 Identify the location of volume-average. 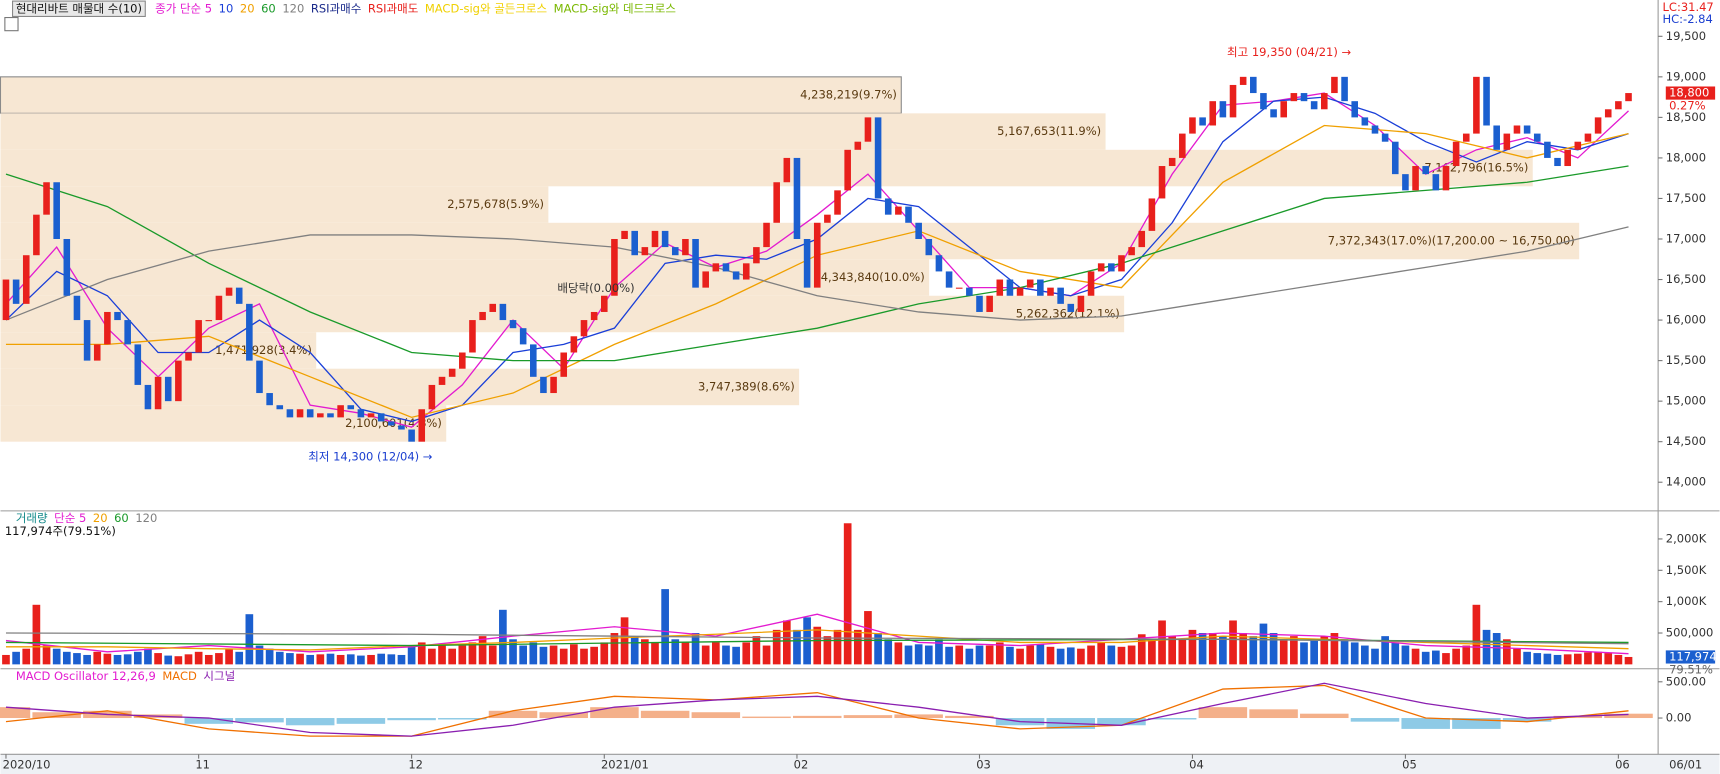
(817, 638).